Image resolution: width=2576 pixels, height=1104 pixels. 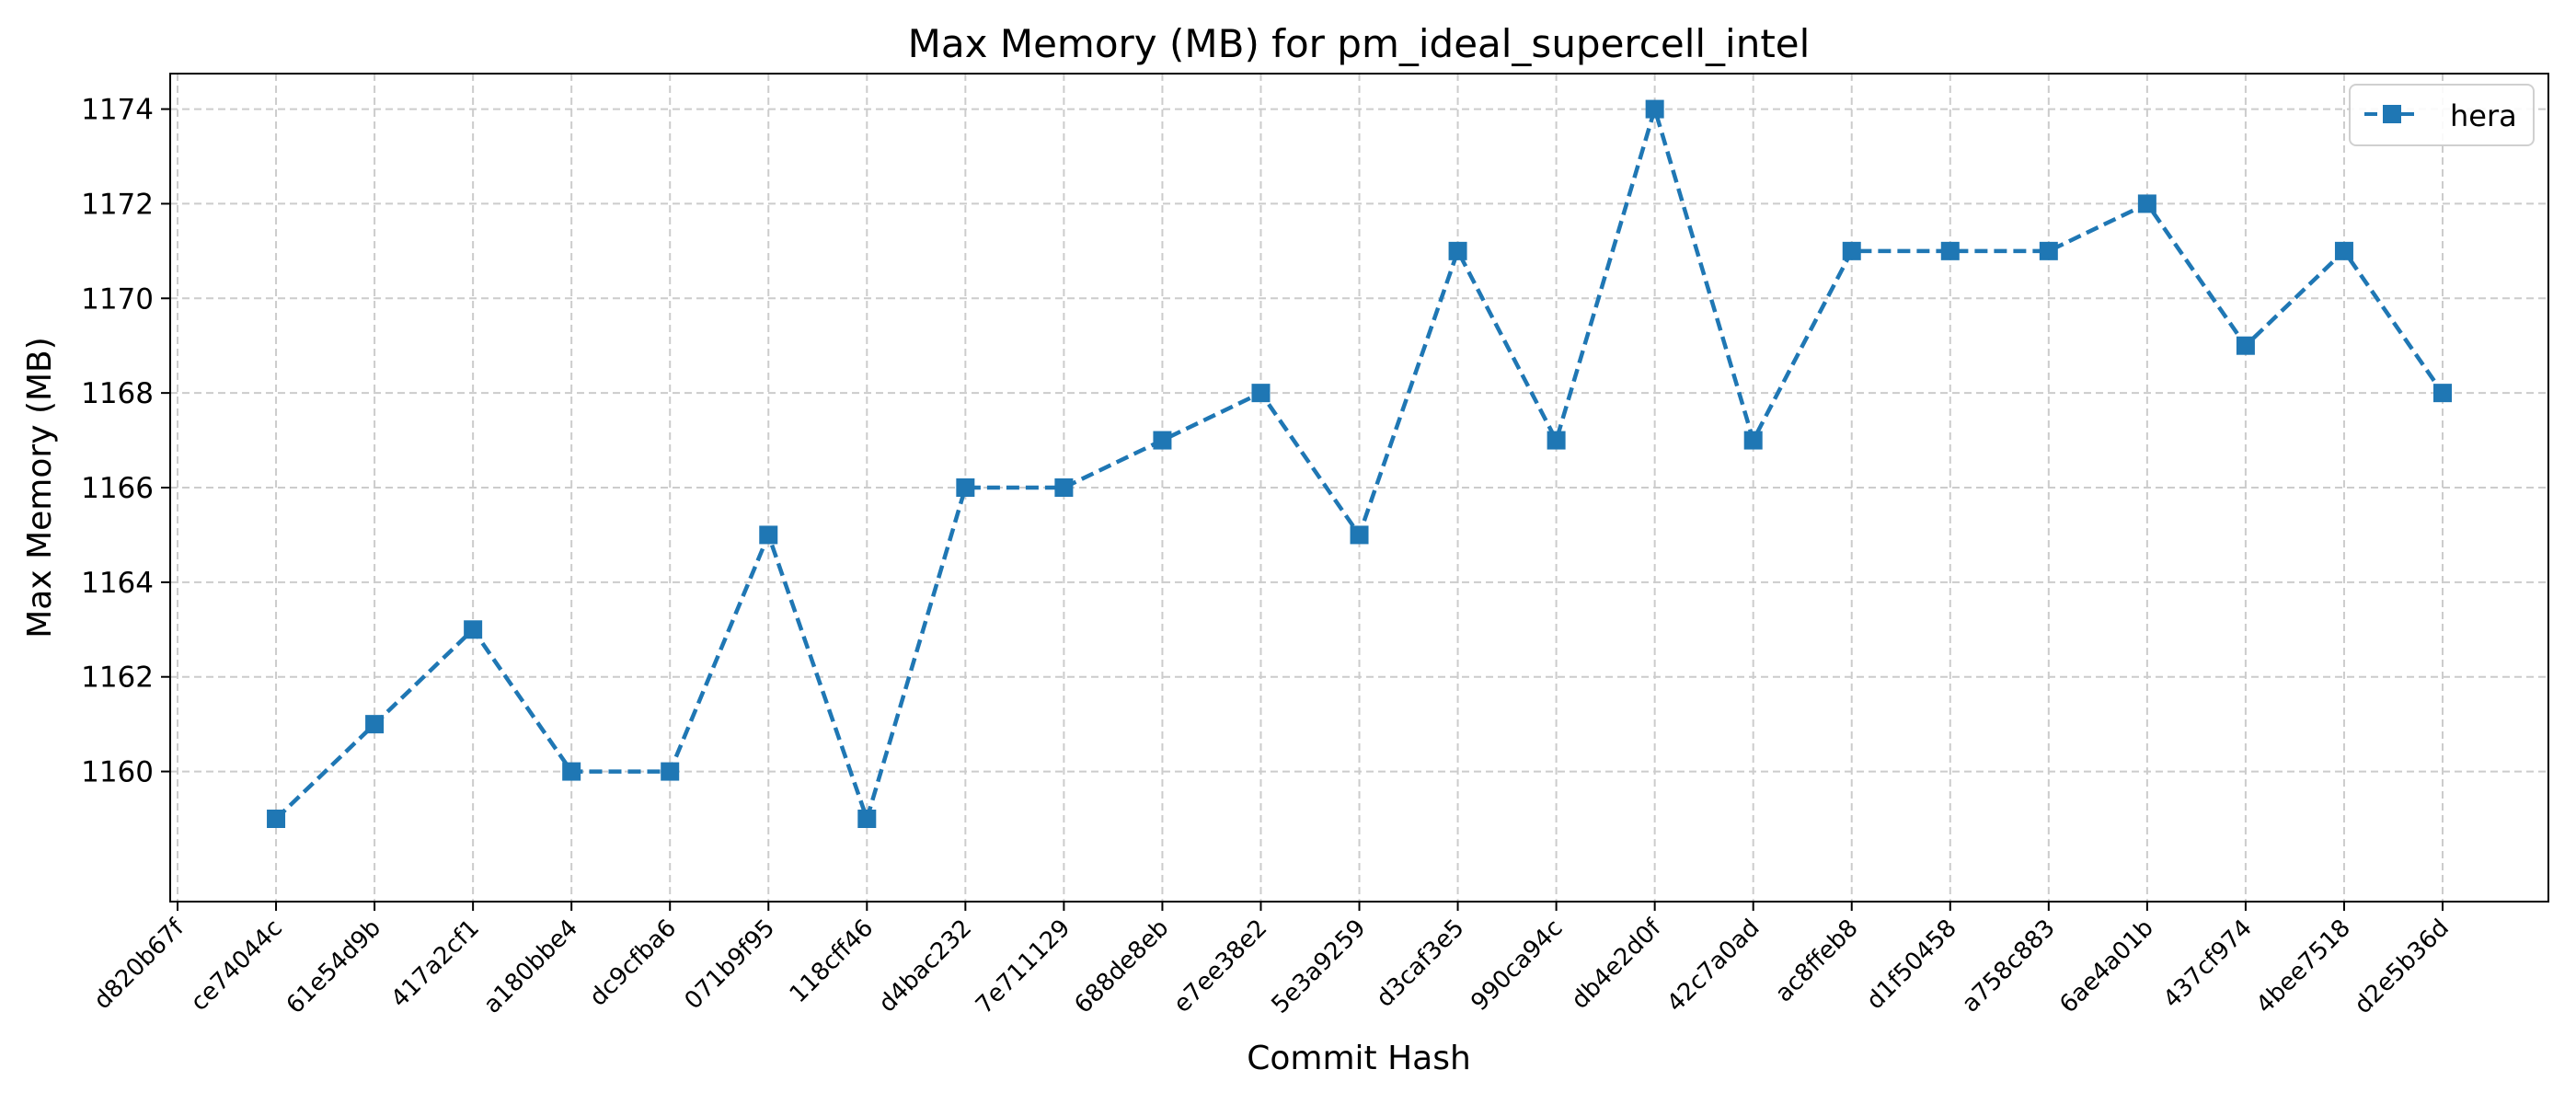 What do you see at coordinates (126, 441) in the screenshot?
I see `y-axis: 1160 1162 1164 1166 1168 1170 1172 1174` at bounding box center [126, 441].